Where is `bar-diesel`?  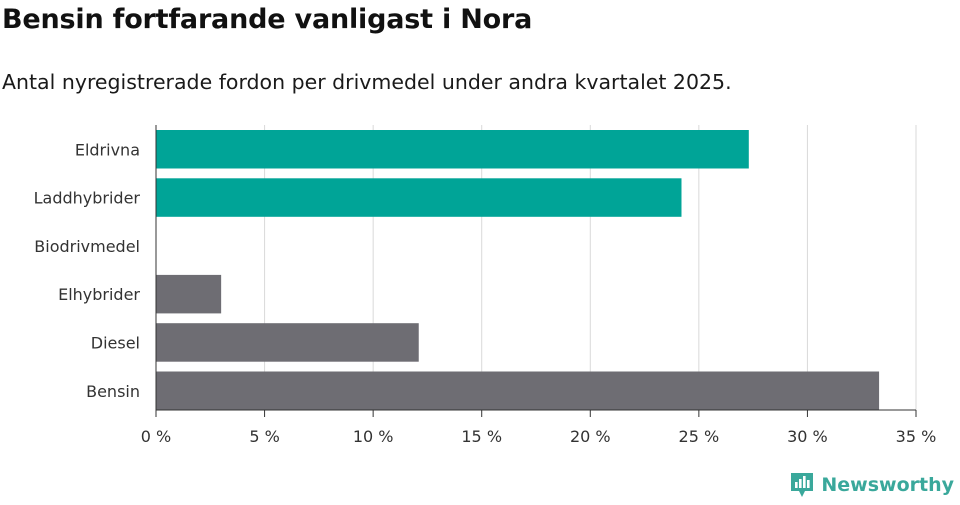 bar-diesel is located at coordinates (287, 342).